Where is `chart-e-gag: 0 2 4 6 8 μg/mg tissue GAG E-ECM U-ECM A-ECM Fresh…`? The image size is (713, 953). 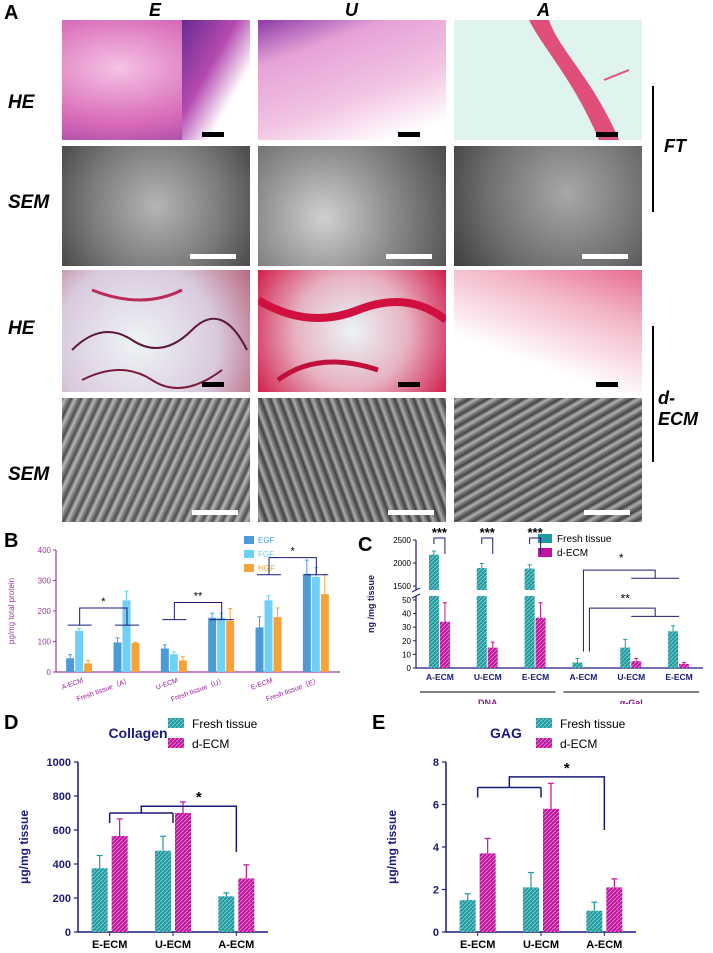
chart-e-gag: 0 2 4 6 8 μg/mg tissue GAG E-ECM U-ECM A-ECM Fresh… is located at coordinates (510, 834).